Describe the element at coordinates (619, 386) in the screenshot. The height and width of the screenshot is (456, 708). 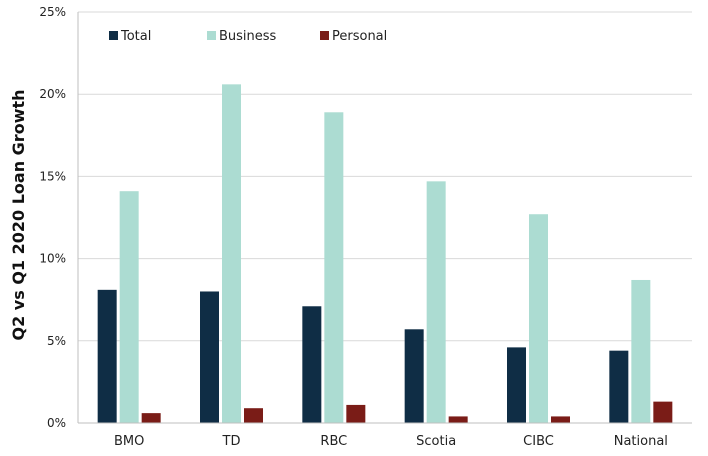
I see `bar-total-national` at that location.